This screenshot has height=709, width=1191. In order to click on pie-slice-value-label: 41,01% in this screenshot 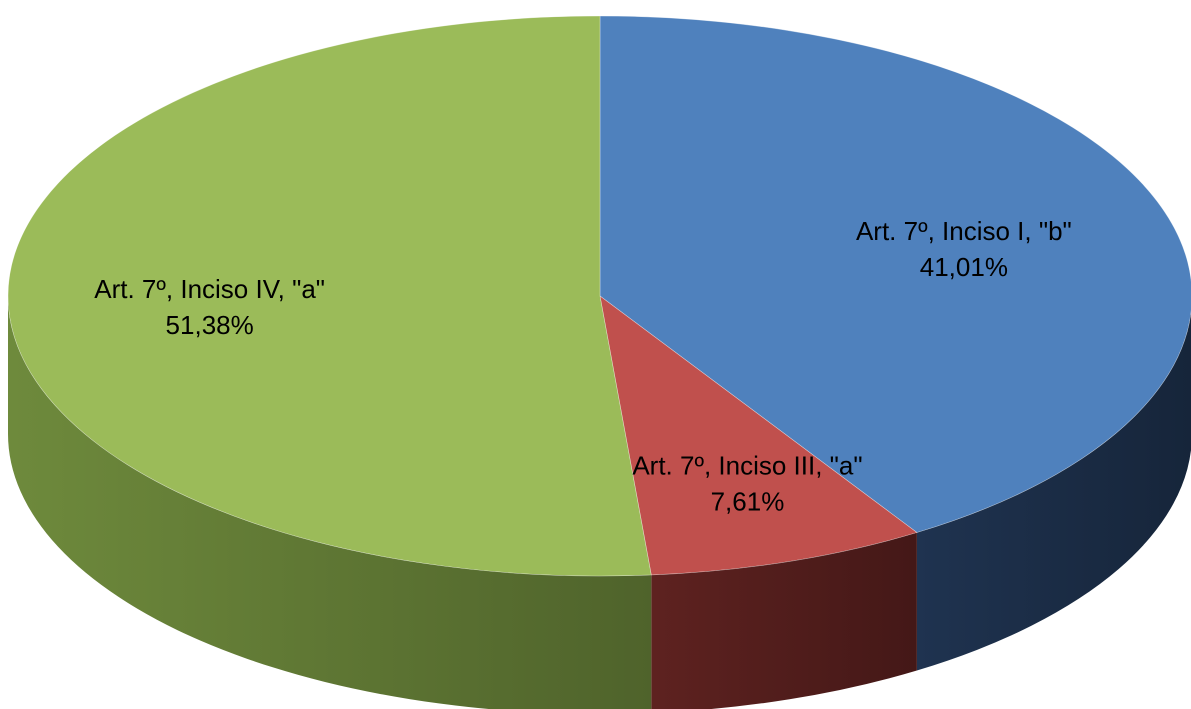, I will do `click(964, 267)`.